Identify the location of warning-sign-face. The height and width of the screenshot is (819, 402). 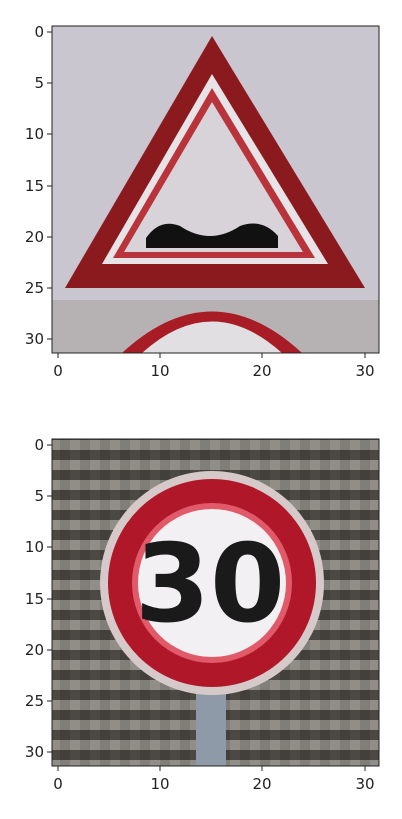
(213, 177).